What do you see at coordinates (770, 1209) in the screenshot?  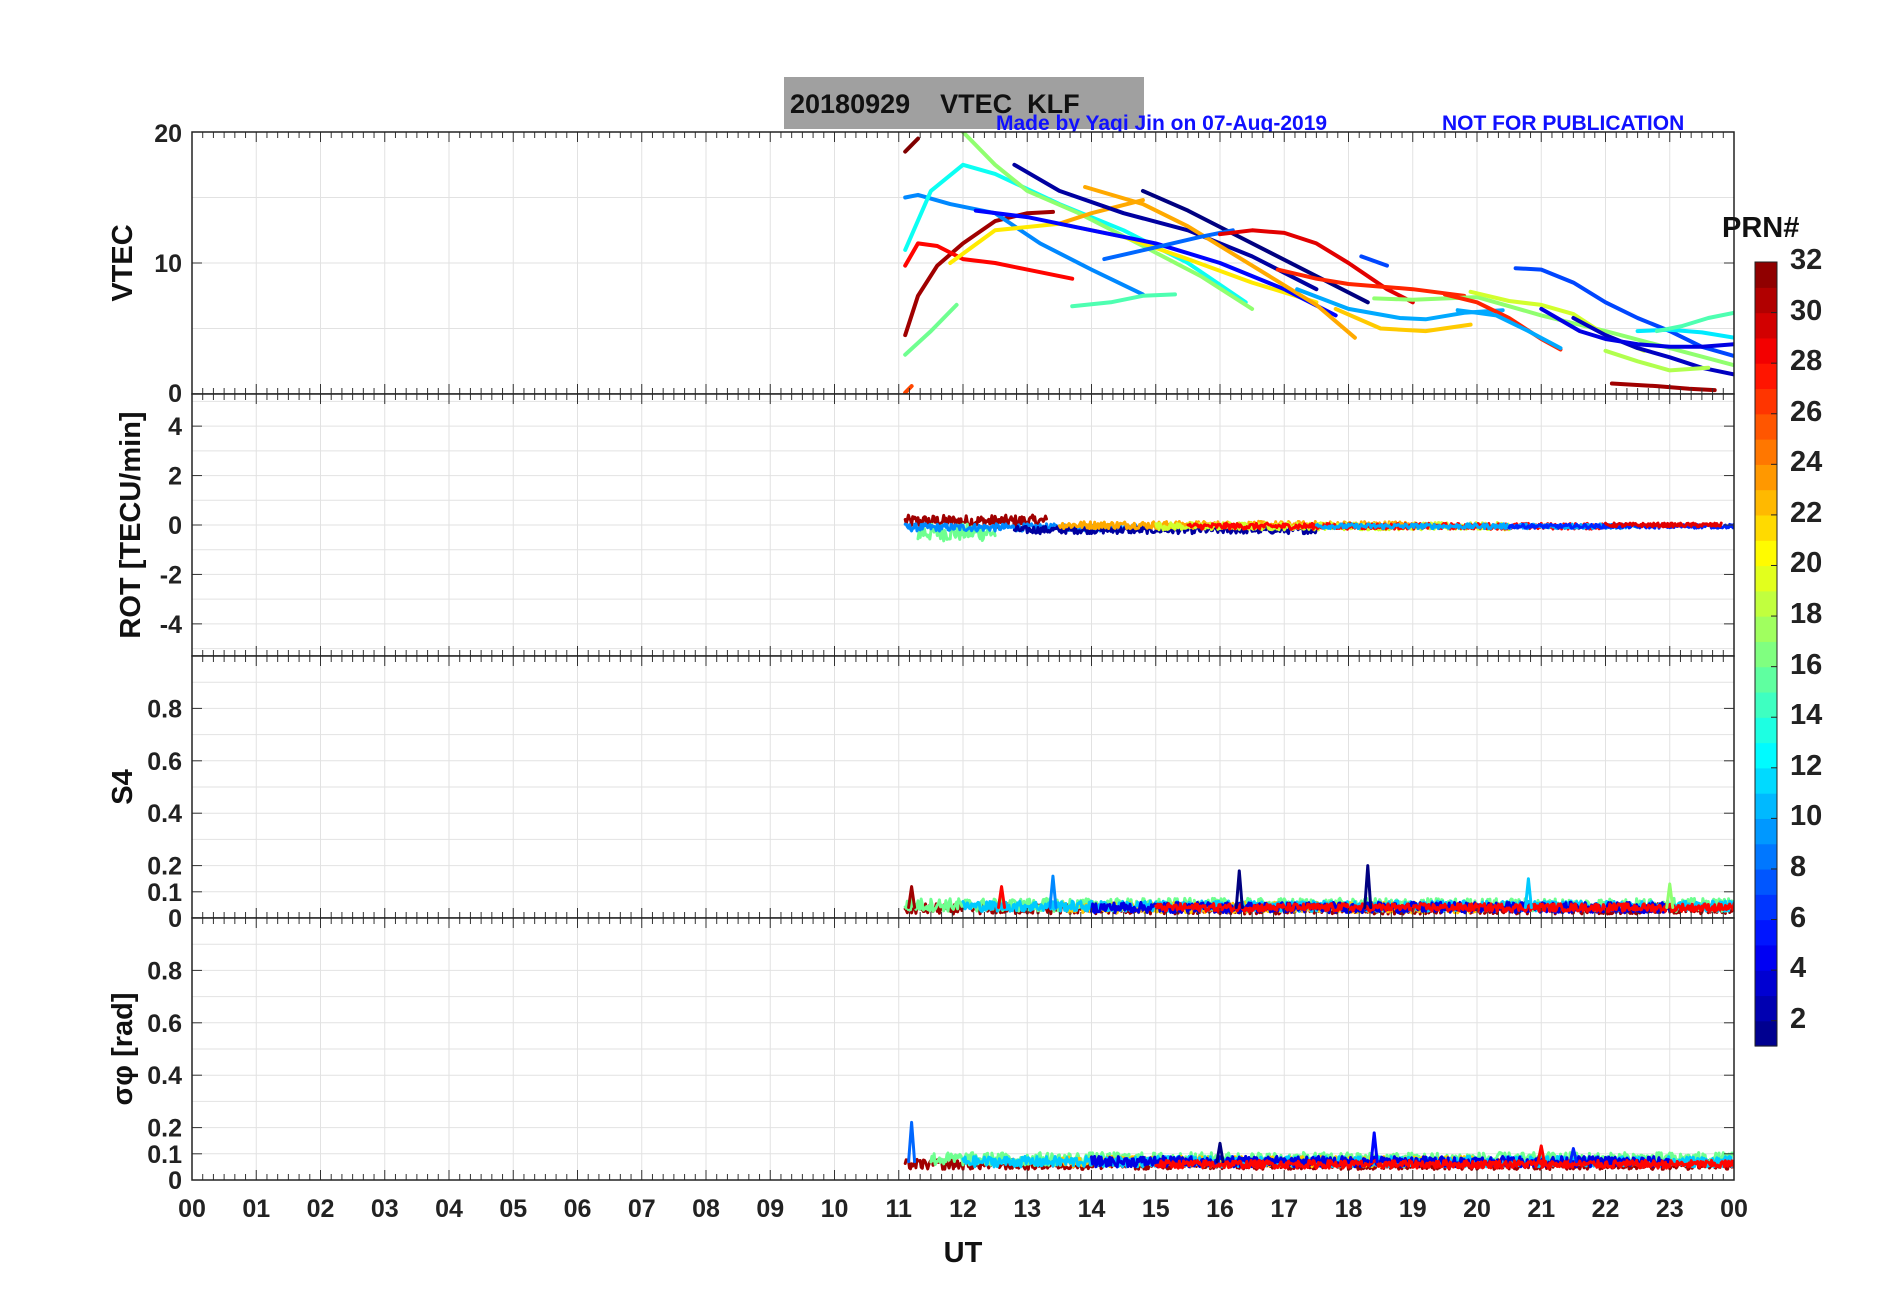 I see `x-tick-label: 09` at bounding box center [770, 1209].